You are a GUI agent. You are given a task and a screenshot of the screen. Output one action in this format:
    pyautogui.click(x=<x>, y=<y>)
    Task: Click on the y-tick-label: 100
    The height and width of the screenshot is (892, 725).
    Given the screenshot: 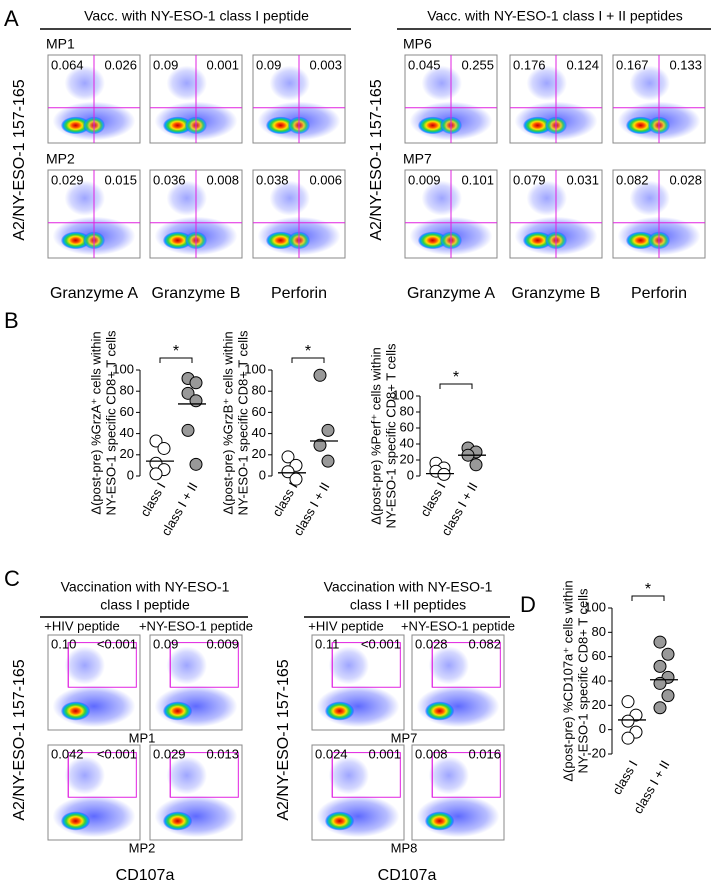 What is the action you would take?
    pyautogui.click(x=403, y=394)
    